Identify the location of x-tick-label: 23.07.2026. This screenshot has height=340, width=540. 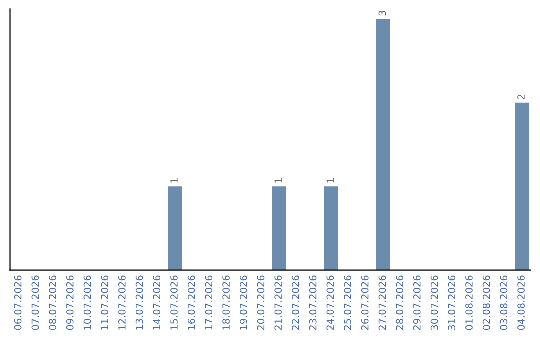
(313, 303).